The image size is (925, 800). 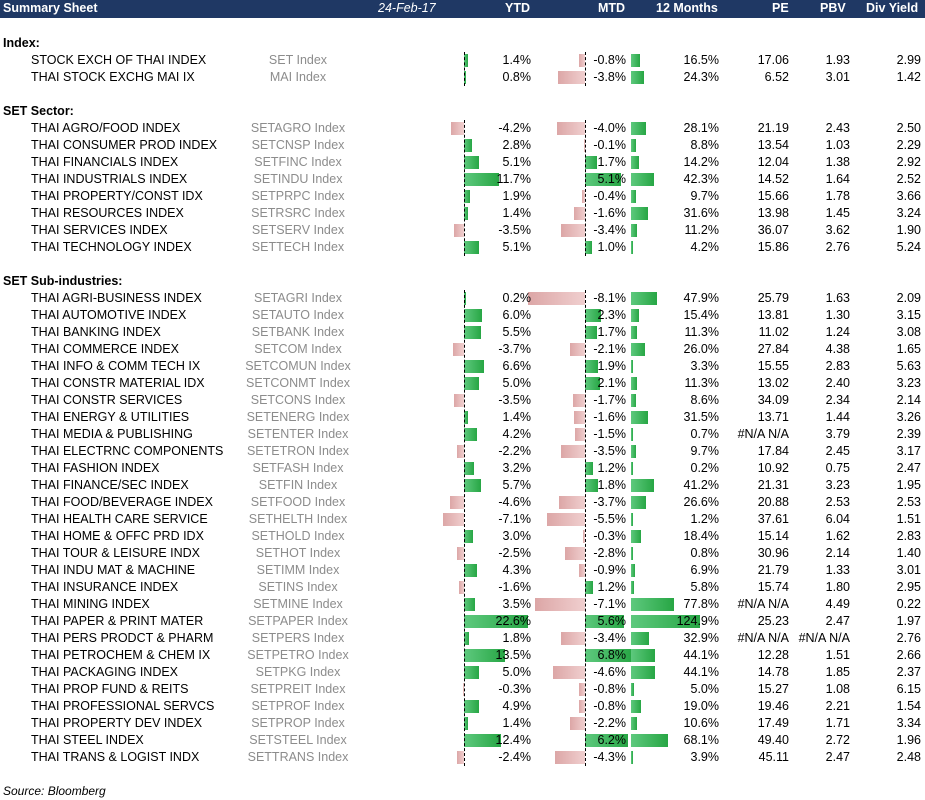 What do you see at coordinates (773, 196) in the screenshot?
I see `pe-value: 15.66` at bounding box center [773, 196].